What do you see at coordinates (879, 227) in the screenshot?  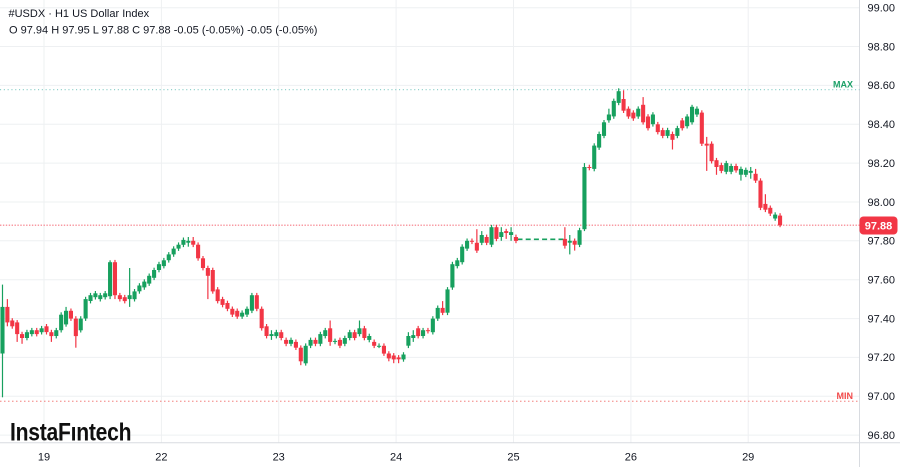 I see `svg-text: 97.88` at bounding box center [879, 227].